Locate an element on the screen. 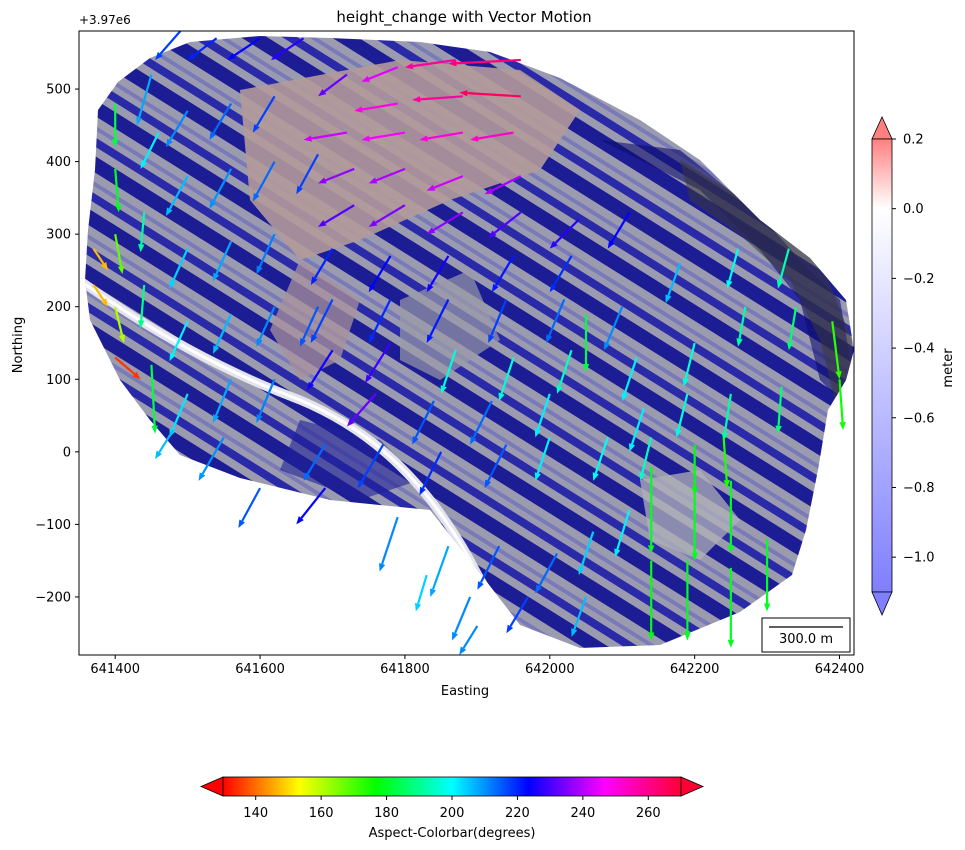 The height and width of the screenshot is (850, 965). scale-bar: 300.0 m is located at coordinates (806, 635).